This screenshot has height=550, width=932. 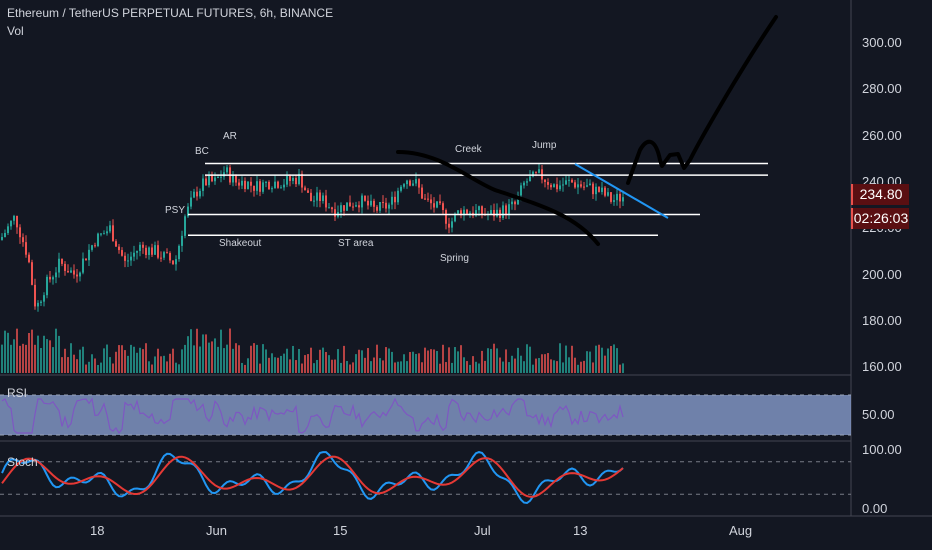 I want to click on stoch-tick-100: 100.00, so click(x=882, y=449).